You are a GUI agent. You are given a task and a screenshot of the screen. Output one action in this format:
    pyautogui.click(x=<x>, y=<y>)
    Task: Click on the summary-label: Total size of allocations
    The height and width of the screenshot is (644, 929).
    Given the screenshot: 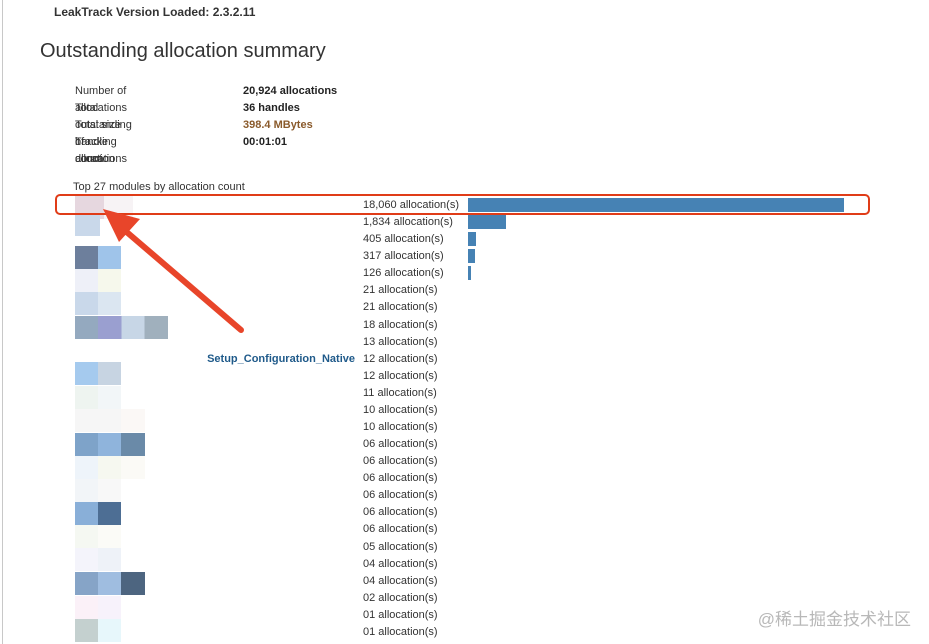 What is the action you would take?
    pyautogui.click(x=101, y=142)
    